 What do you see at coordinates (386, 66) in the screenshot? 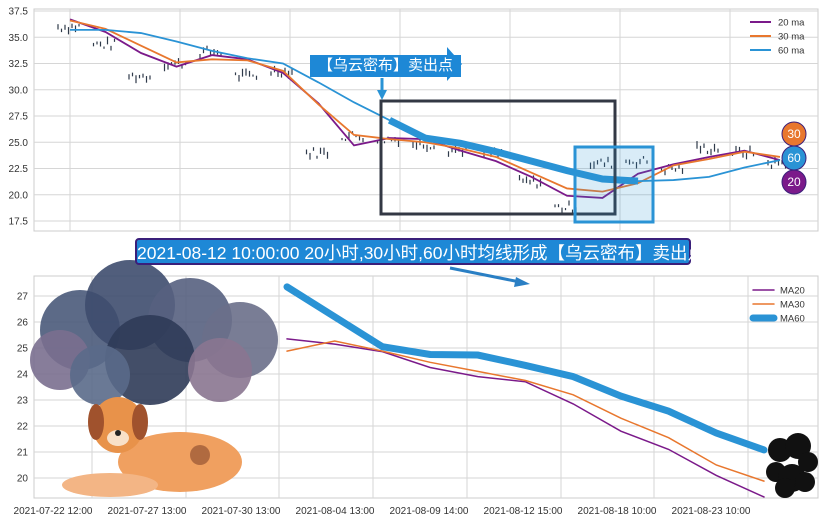
I see `signal-label: 【乌云密布】卖出点` at bounding box center [386, 66].